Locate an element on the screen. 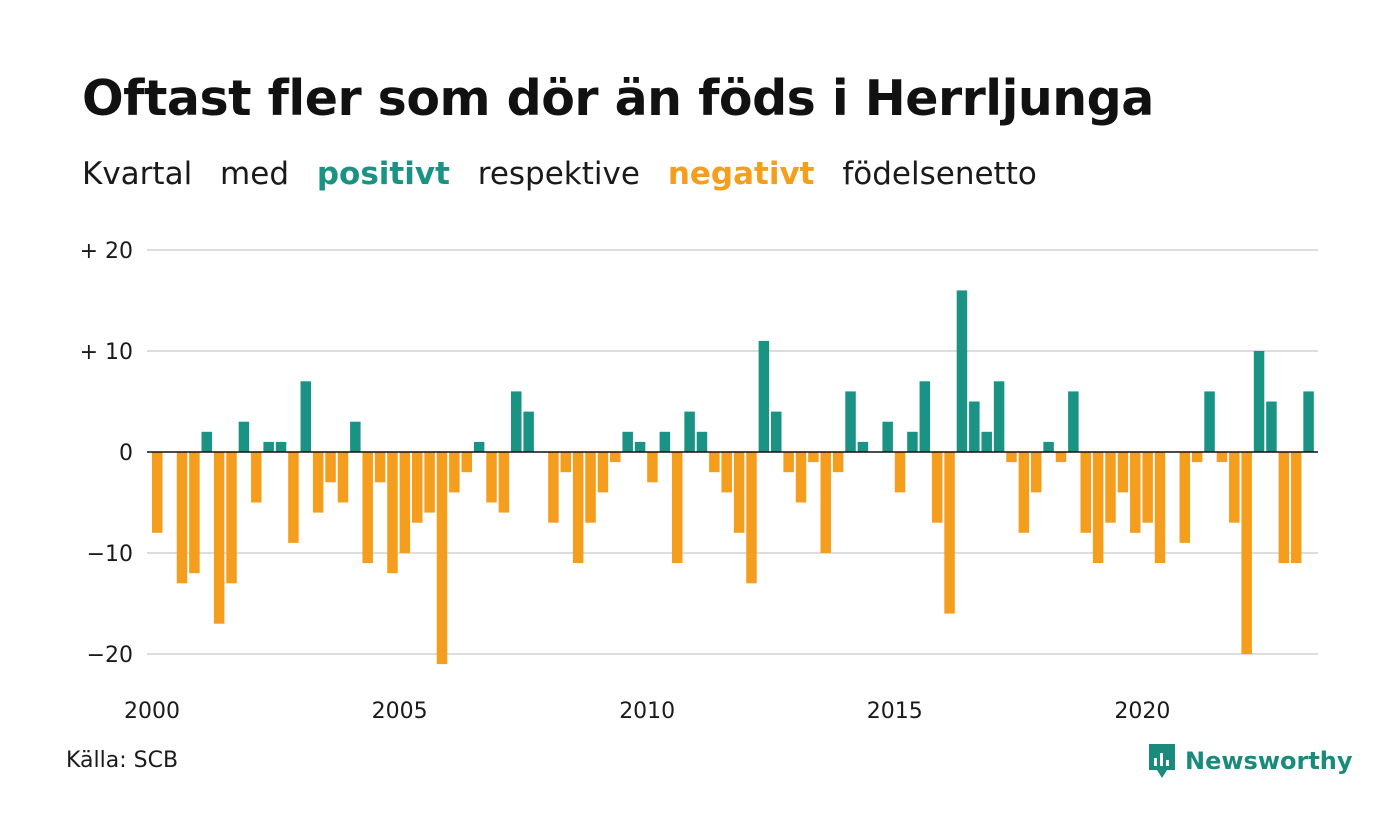 The width and height of the screenshot is (1400, 840). x-tick-label: 2015 is located at coordinates (895, 711).